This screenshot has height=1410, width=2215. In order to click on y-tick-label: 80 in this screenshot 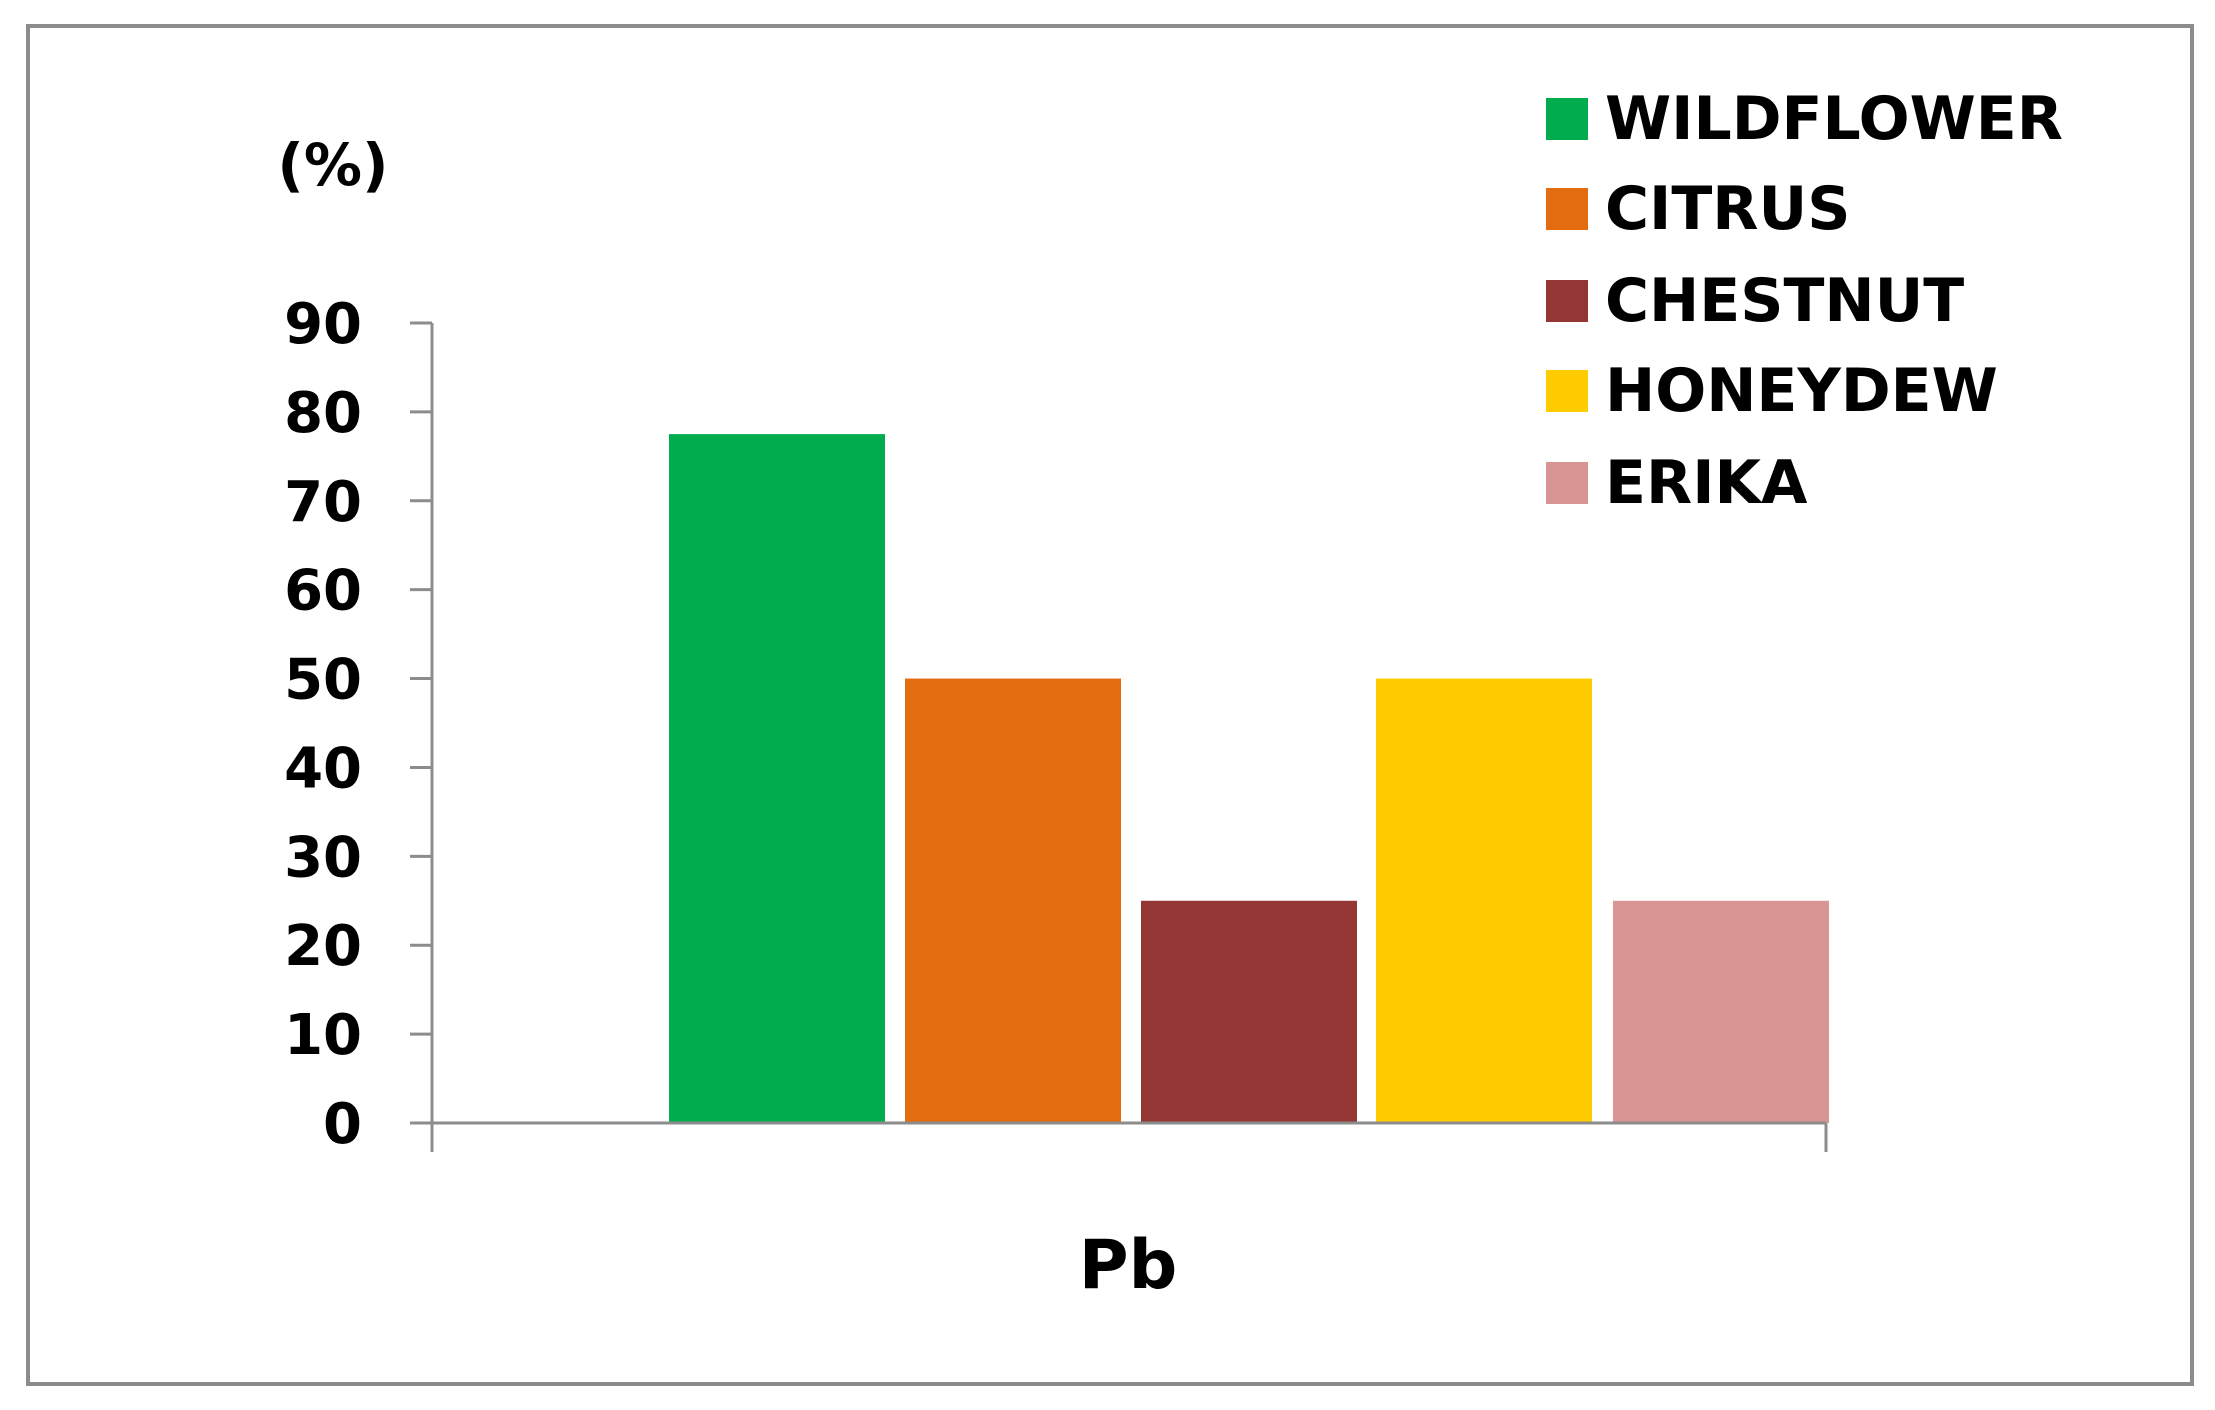, I will do `click(323, 413)`.